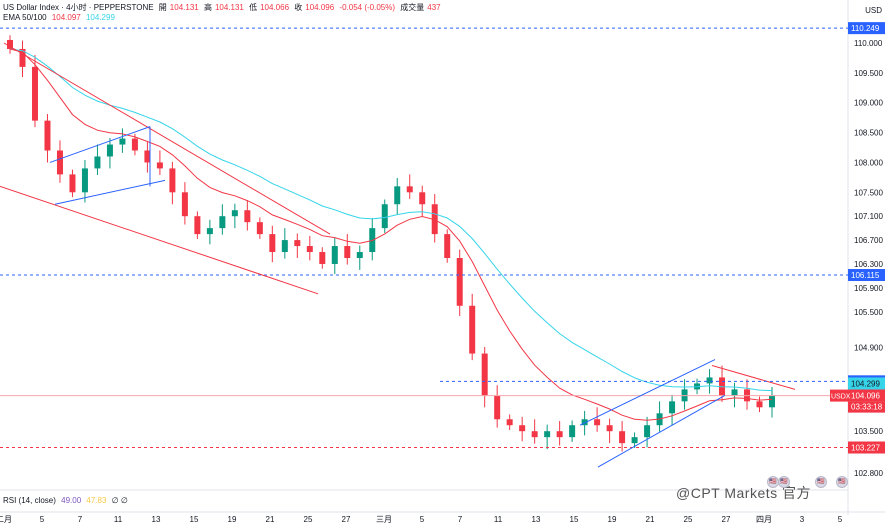  Describe the element at coordinates (384, 519) in the screenshot. I see `time-tick-label: 三月` at that location.